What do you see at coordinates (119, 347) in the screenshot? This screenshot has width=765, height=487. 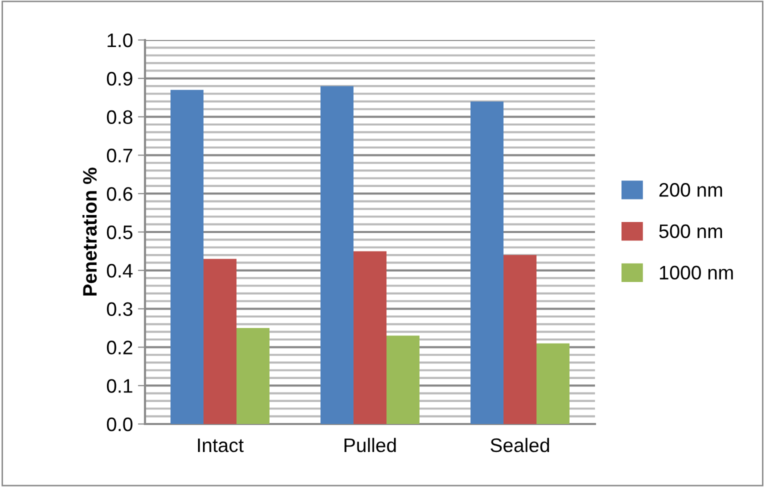 I see `y-tick-label: 0.2` at bounding box center [119, 347].